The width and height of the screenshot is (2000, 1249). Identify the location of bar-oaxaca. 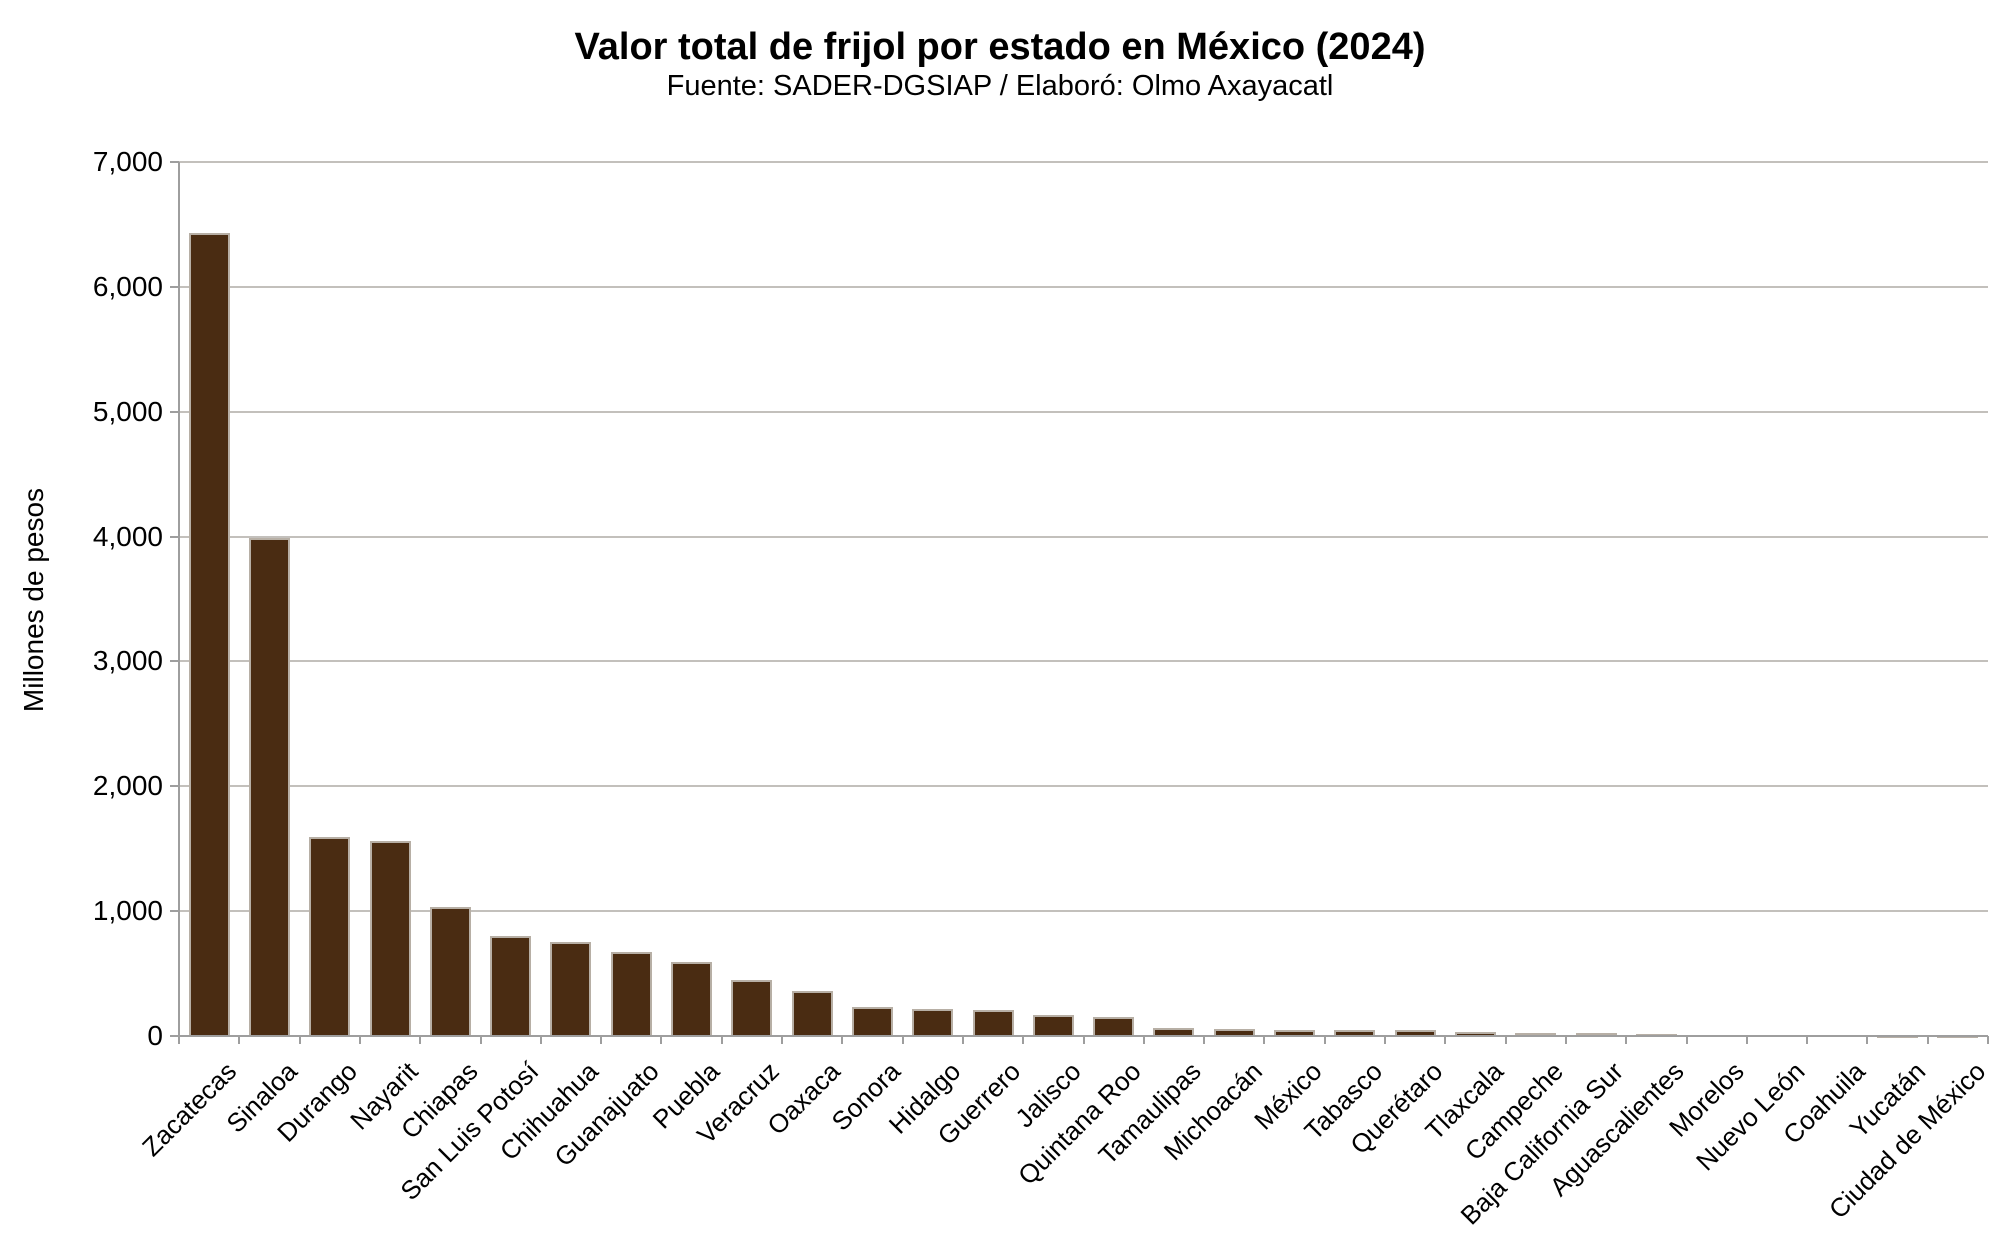
(812, 1013).